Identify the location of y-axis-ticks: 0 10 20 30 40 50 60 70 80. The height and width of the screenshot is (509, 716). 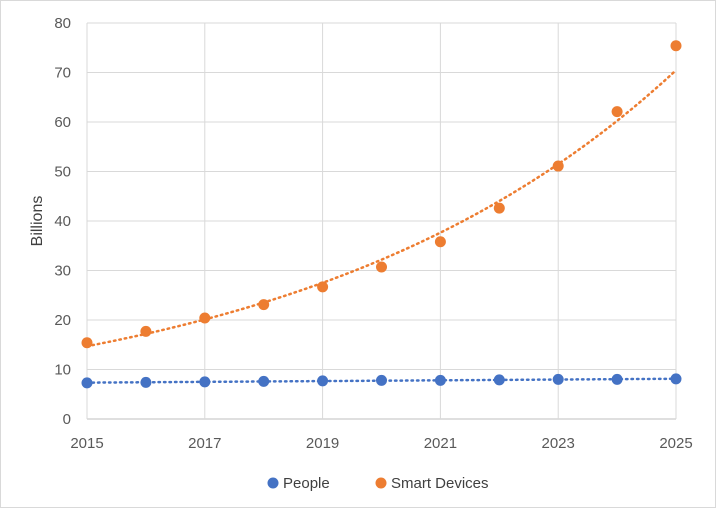
(62, 221).